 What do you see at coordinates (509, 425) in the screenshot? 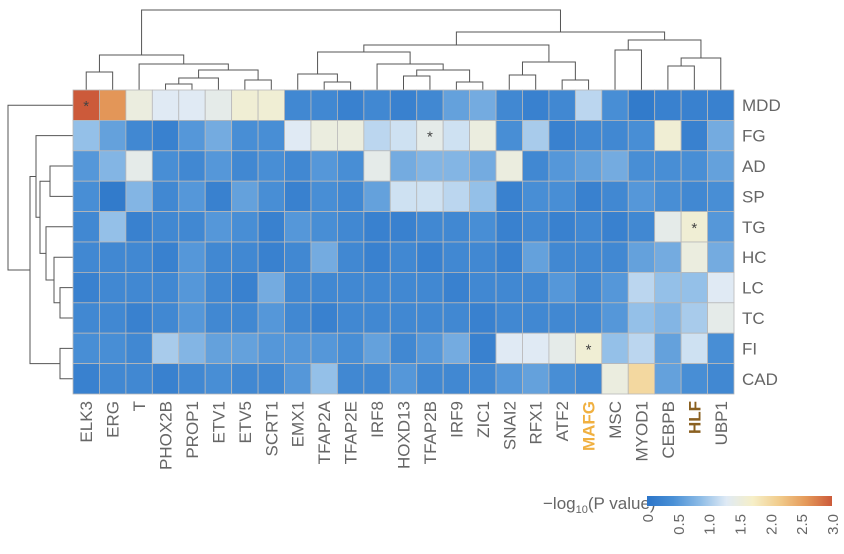
I see `column-label-snai2: SNAI2` at bounding box center [509, 425].